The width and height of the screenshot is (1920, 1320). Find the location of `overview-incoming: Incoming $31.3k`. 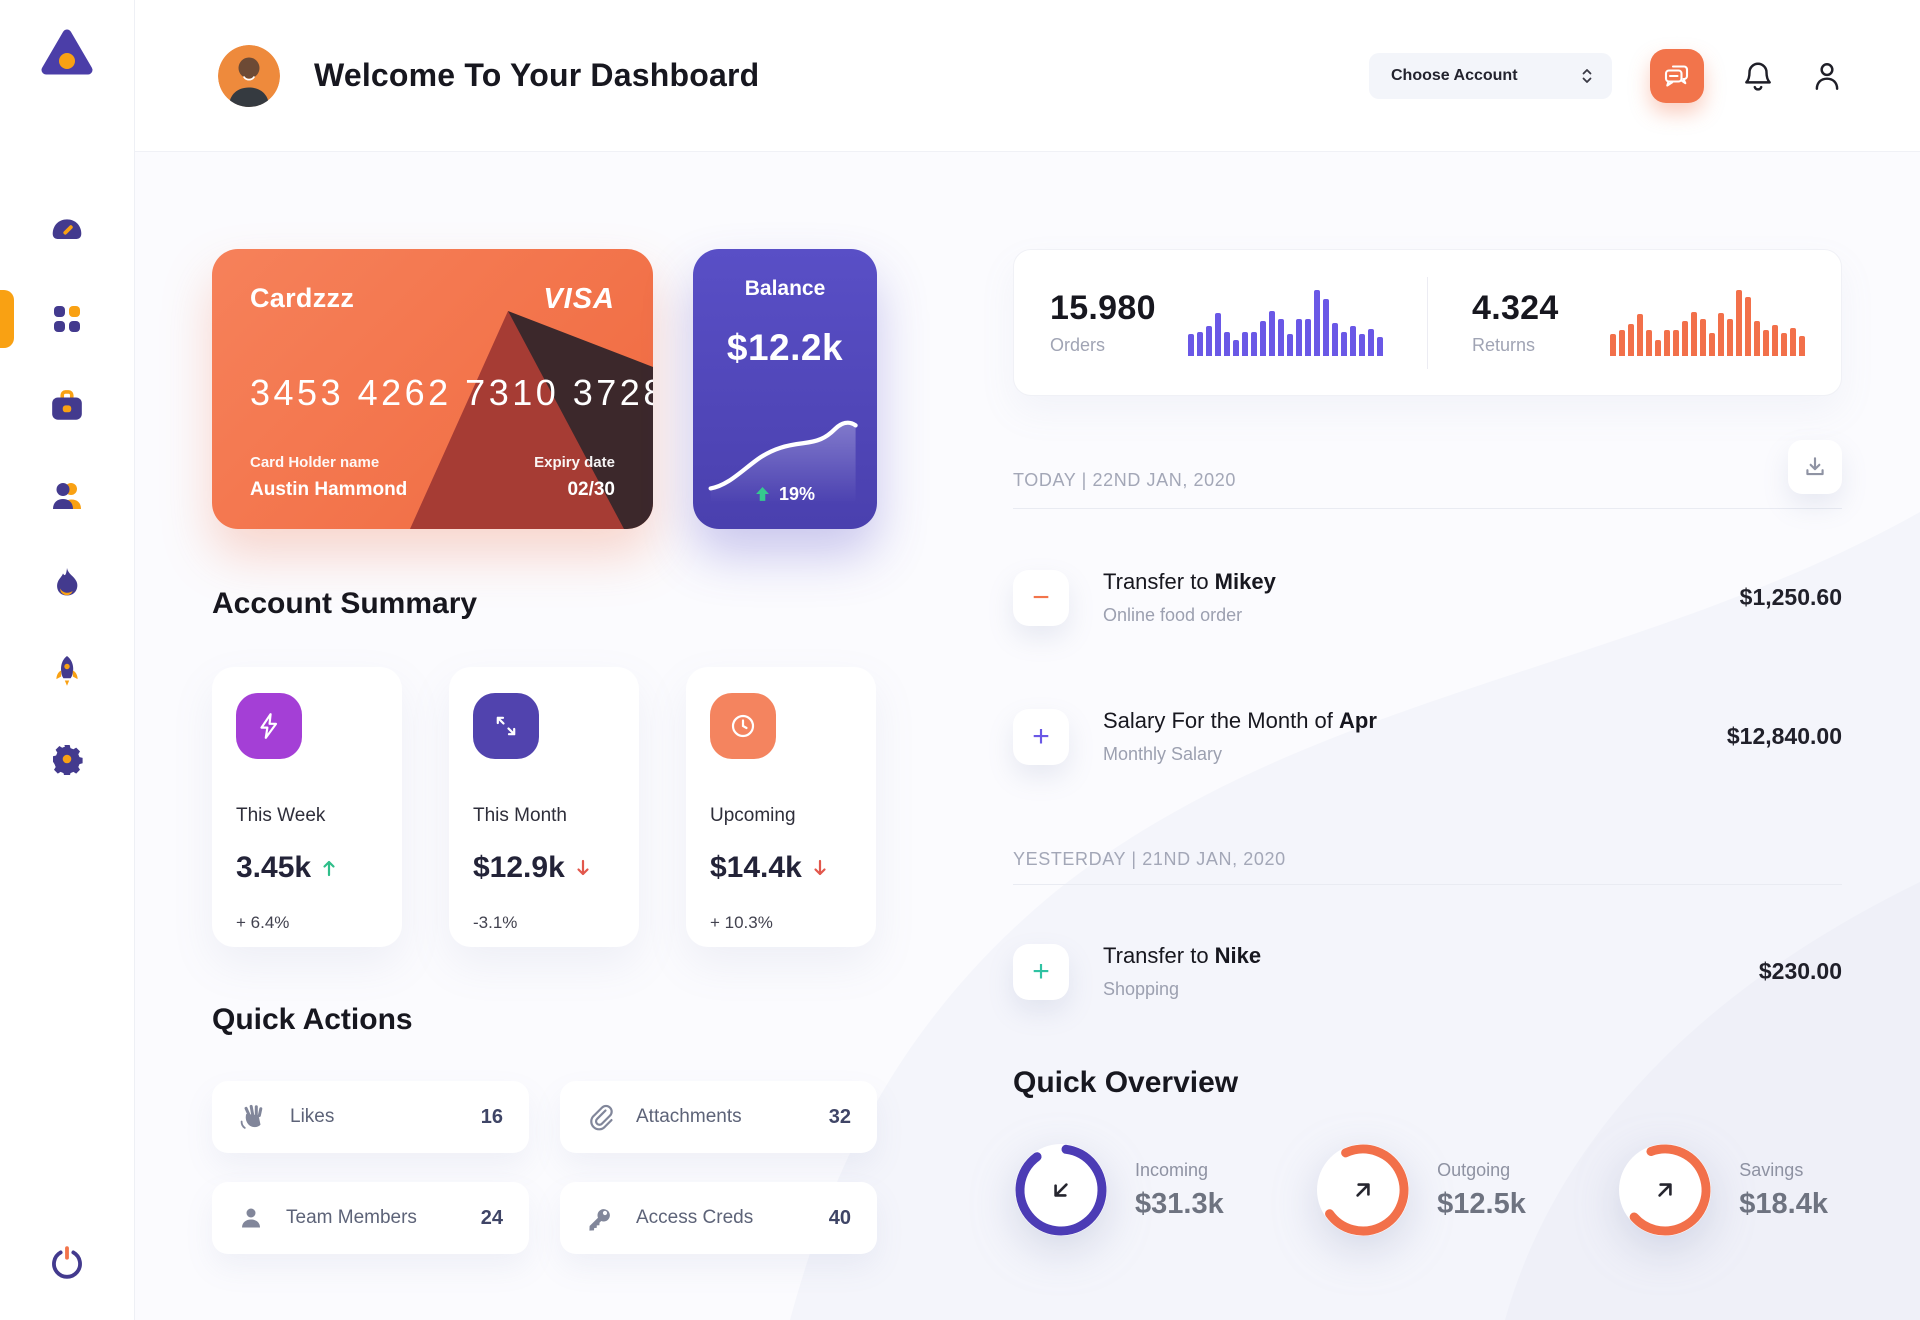

overview-incoming: Incoming $31.3k is located at coordinates (1118, 1190).